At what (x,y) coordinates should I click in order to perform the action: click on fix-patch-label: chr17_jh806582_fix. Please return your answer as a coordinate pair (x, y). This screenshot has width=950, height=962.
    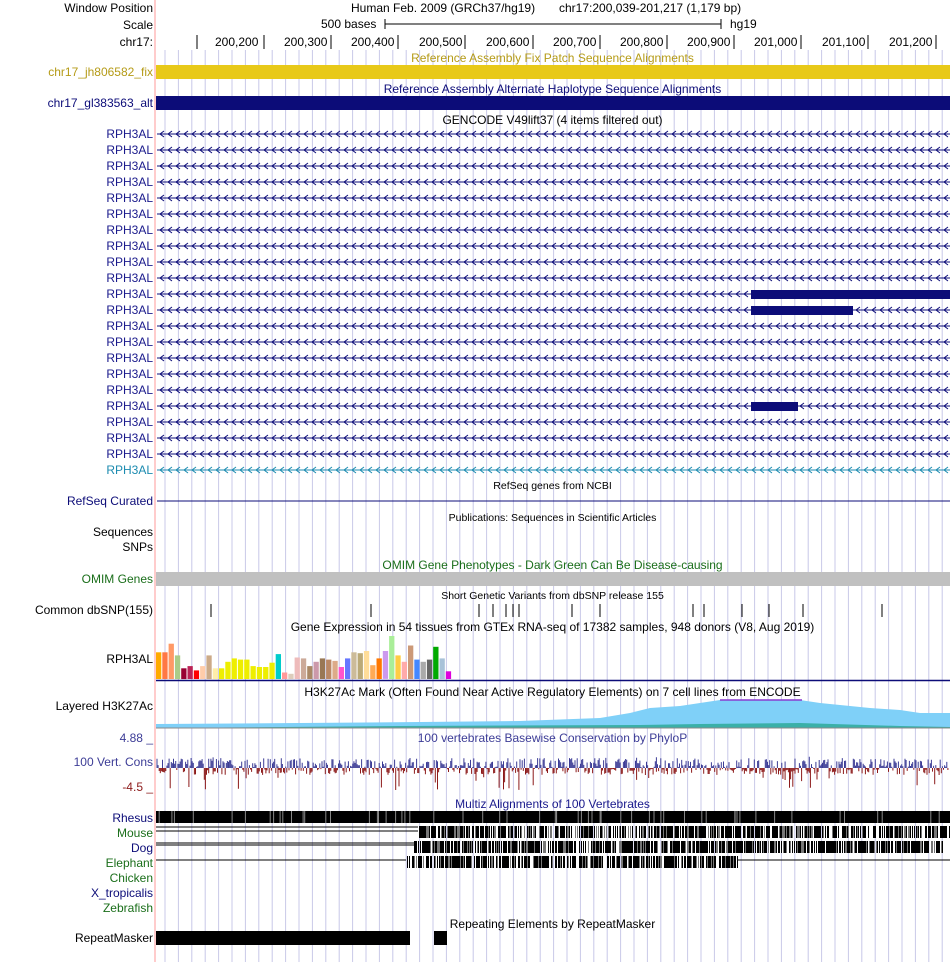
    Looking at the image, I should click on (100, 72).